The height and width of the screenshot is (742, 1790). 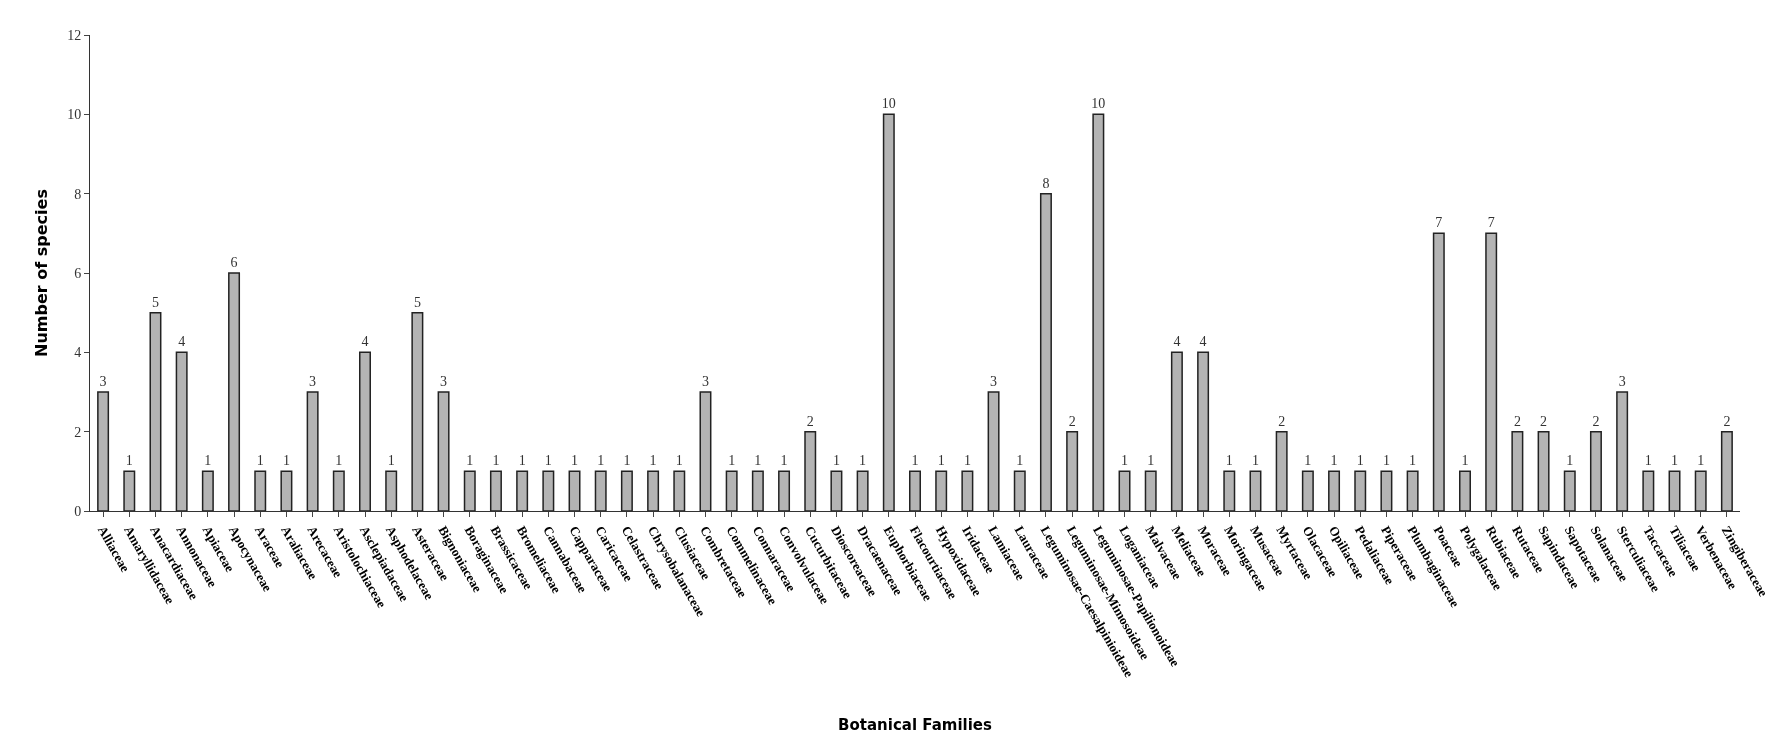 I want to click on data-label: 7, so click(x=1491, y=223).